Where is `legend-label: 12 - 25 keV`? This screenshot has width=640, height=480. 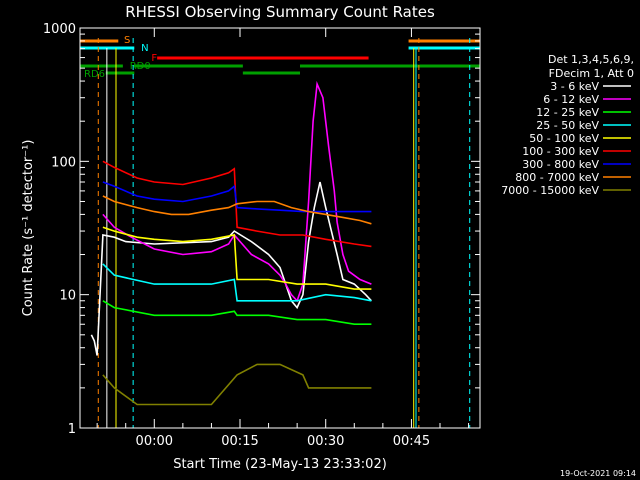 legend-label: 12 - 25 keV is located at coordinates (567, 112).